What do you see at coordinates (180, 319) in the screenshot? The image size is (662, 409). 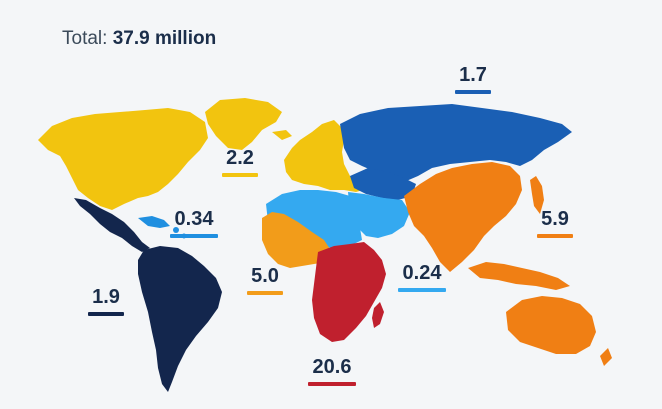 I see `region-south-america` at bounding box center [180, 319].